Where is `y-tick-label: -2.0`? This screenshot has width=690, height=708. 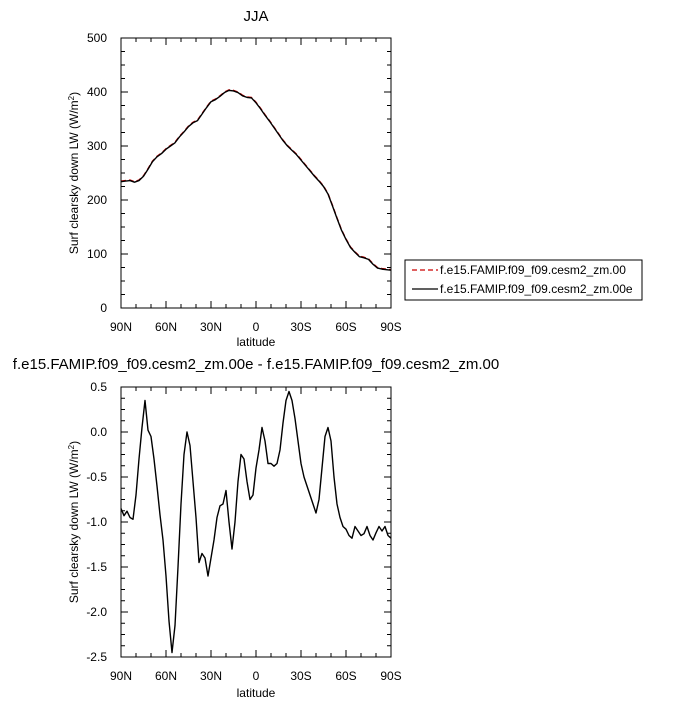
y-tick-label: -2.0 is located at coordinates (96, 612).